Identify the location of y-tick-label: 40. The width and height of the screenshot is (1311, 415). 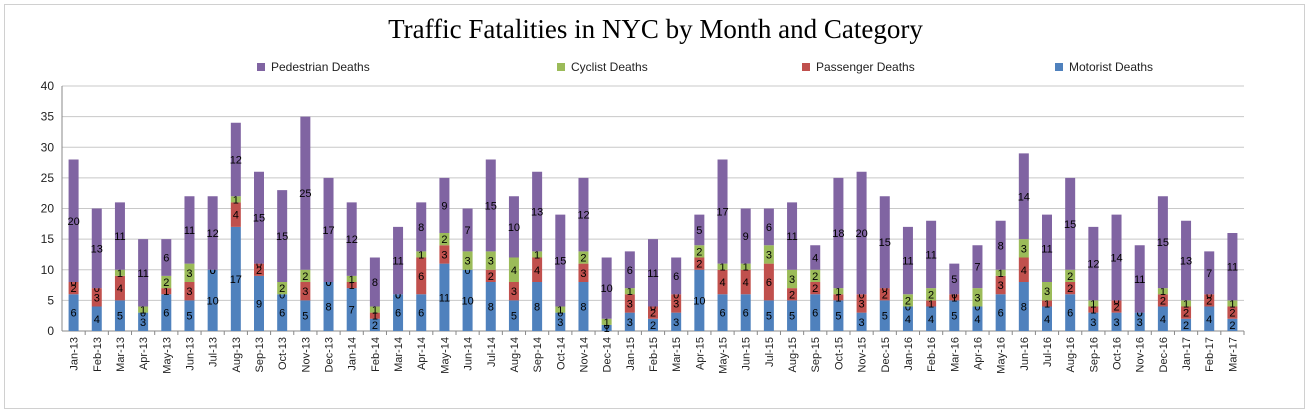
(48, 86).